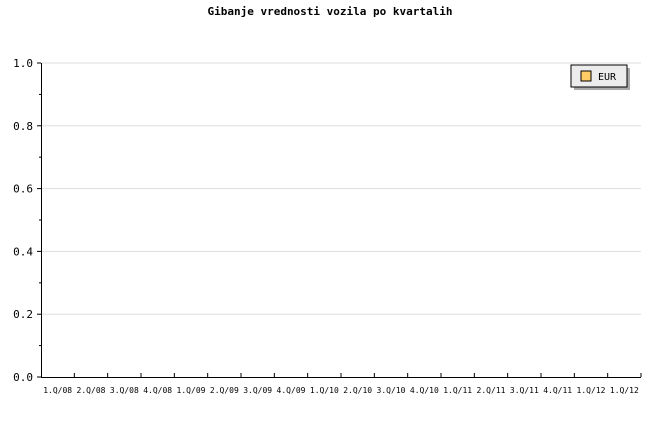 The width and height of the screenshot is (660, 444). I want to click on y-tick-label: 0.8, so click(23, 126).